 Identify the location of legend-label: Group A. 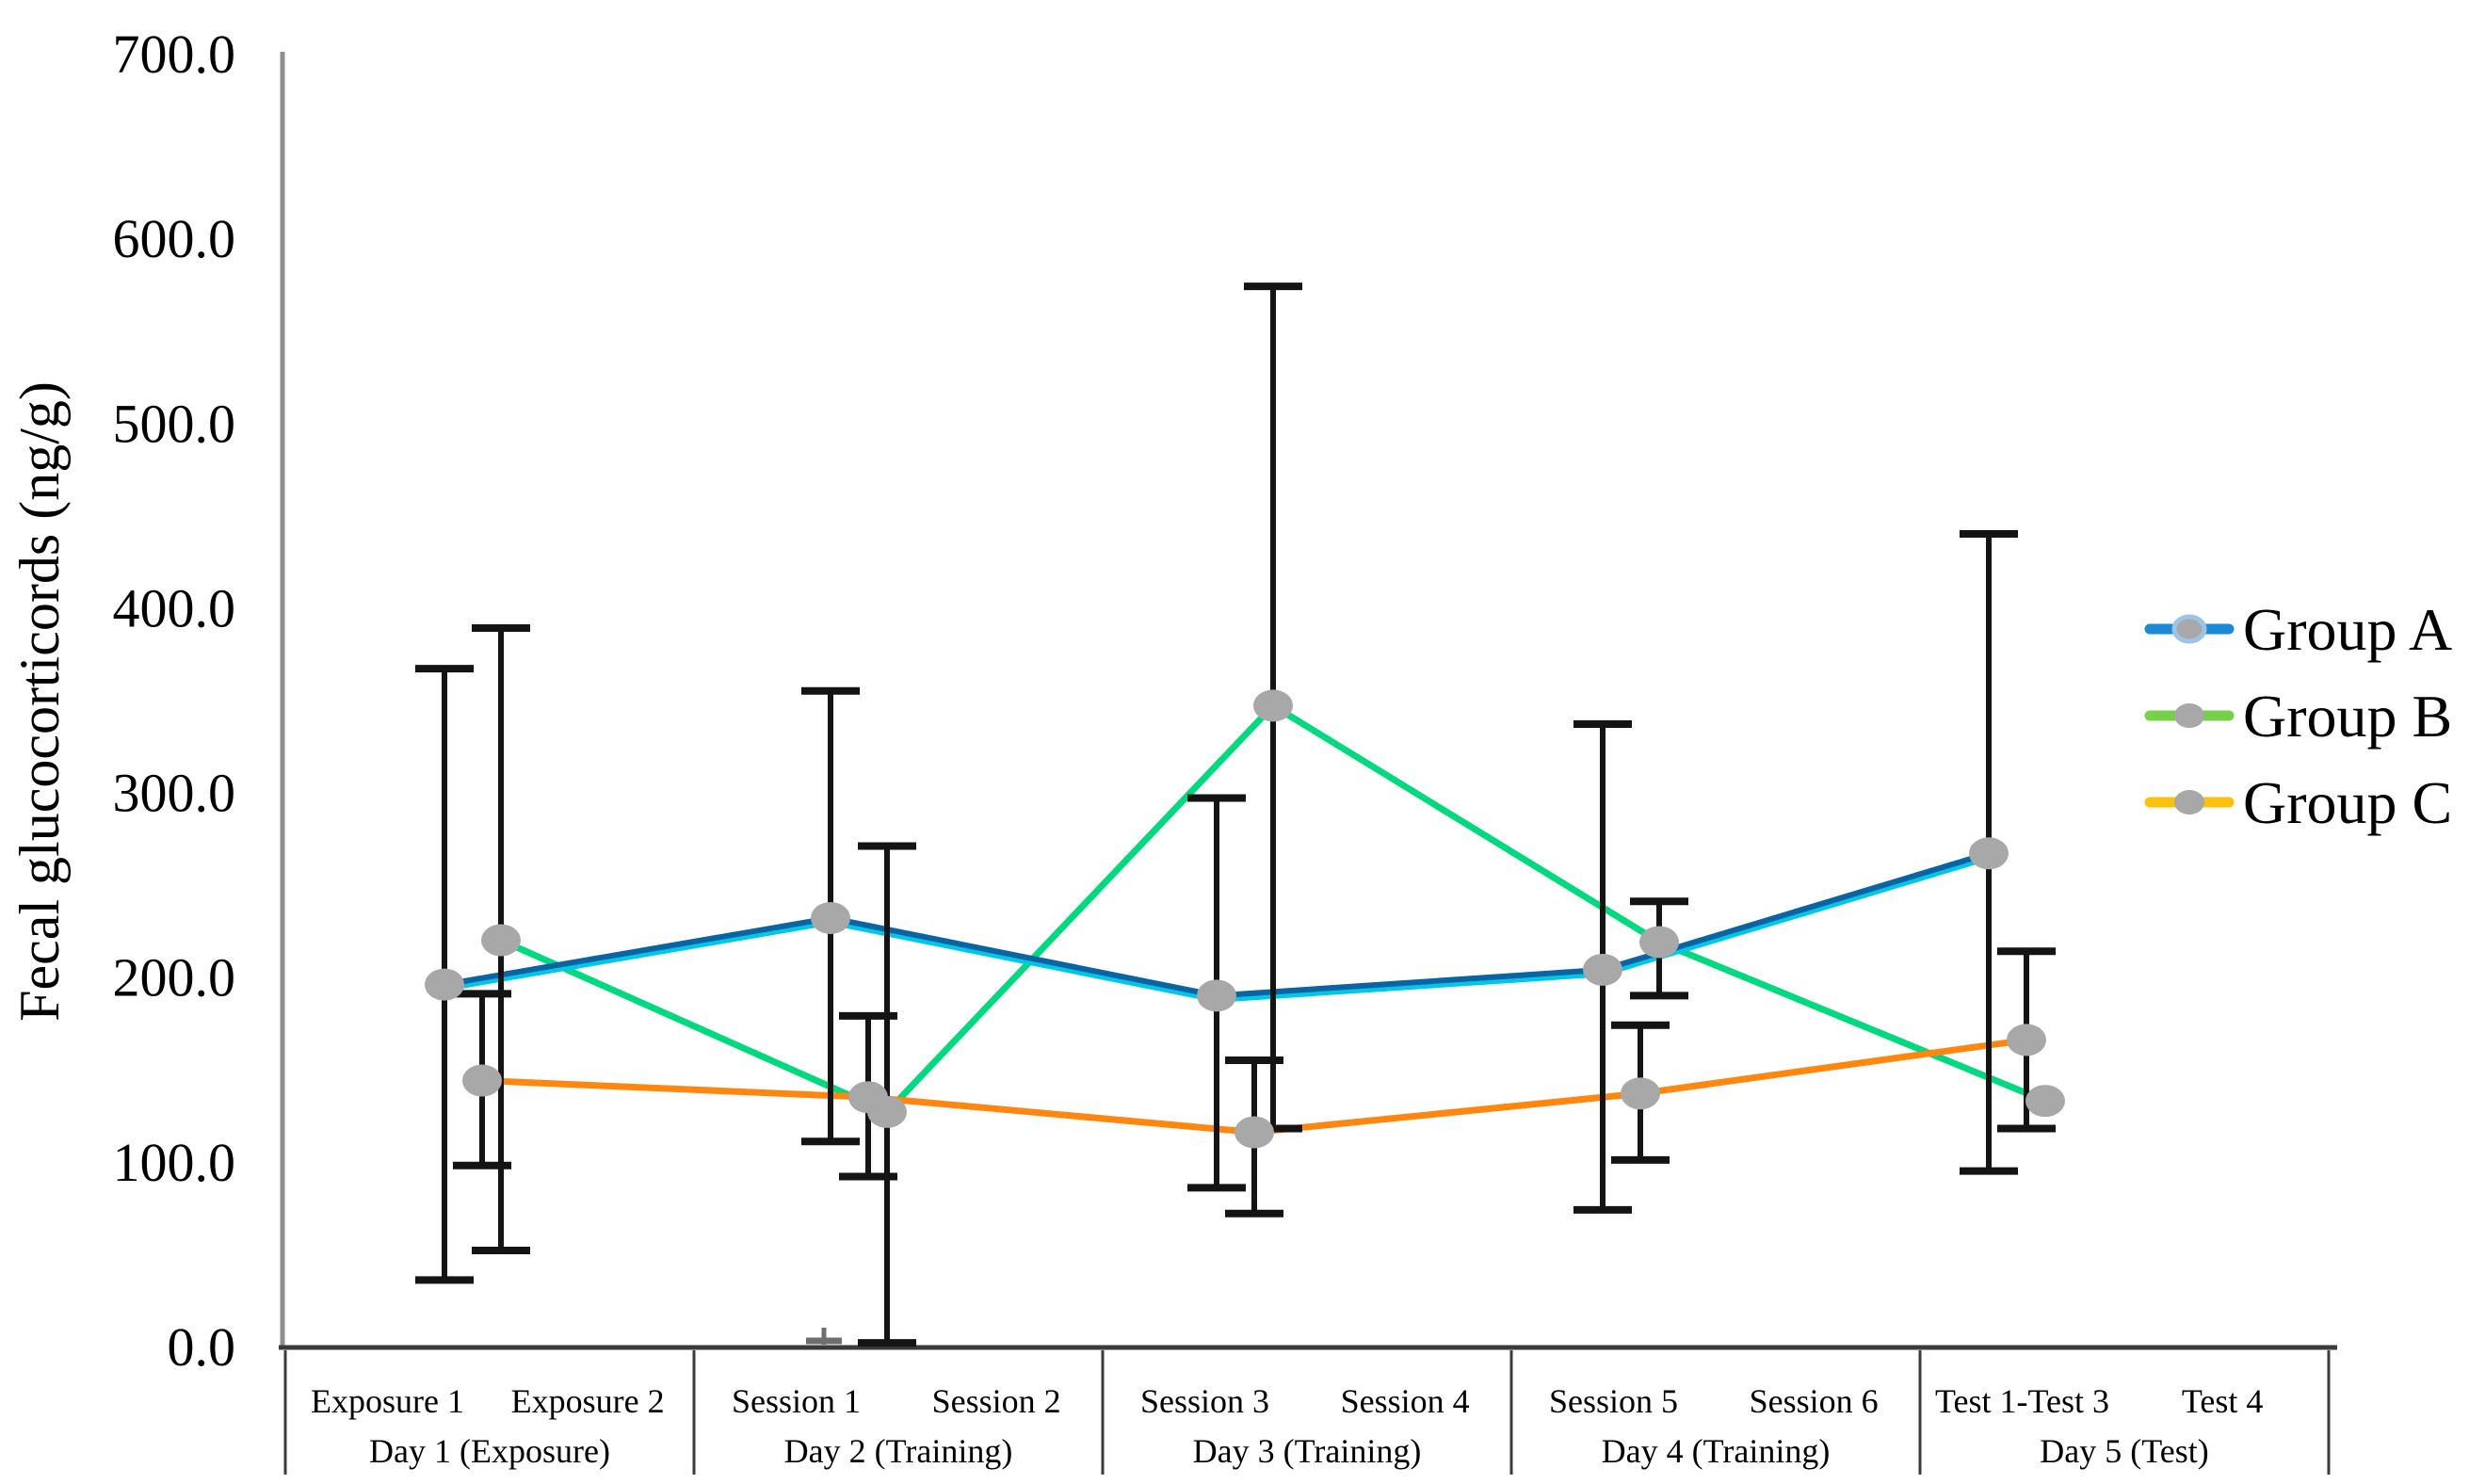
(2347, 629).